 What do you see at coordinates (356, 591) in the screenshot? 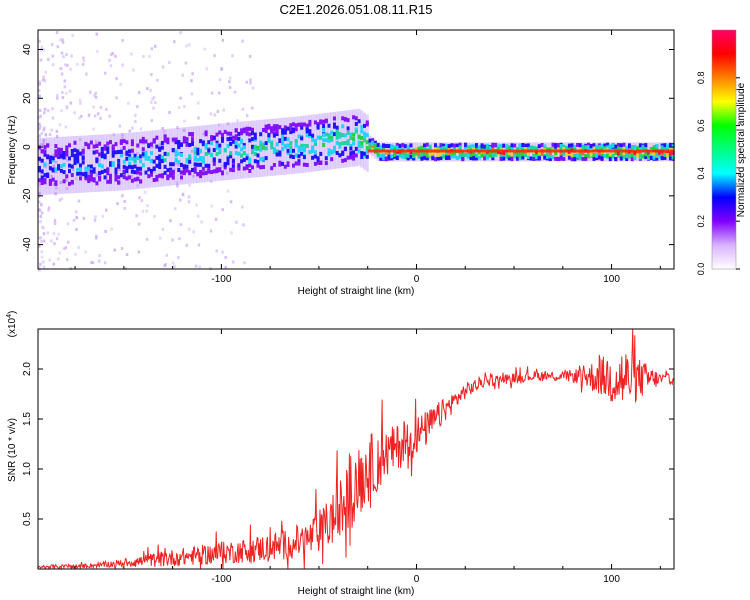
I see `snr-xlabel: Height of straight line (km)` at bounding box center [356, 591].